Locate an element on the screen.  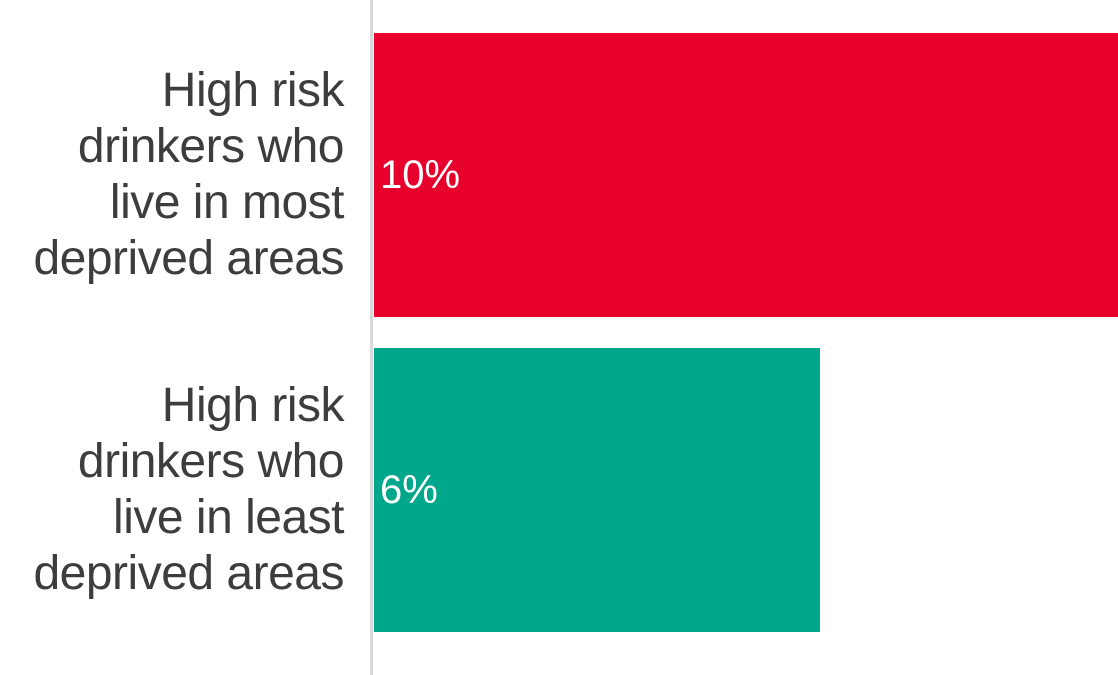
bar-value-label-2: 6% is located at coordinates (409, 490).